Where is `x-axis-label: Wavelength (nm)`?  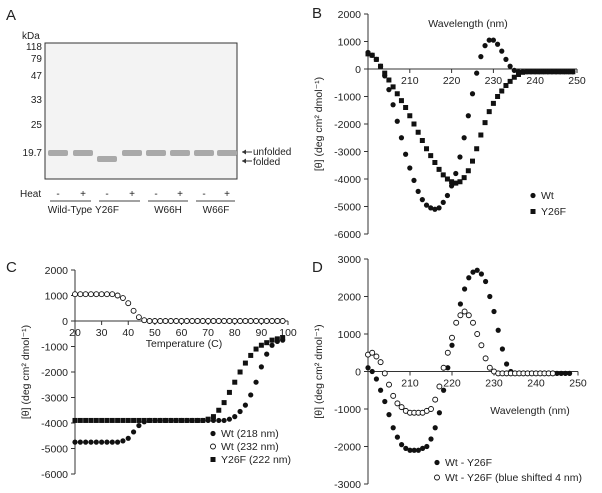
x-axis-label: Wavelength (nm) is located at coordinates (468, 24).